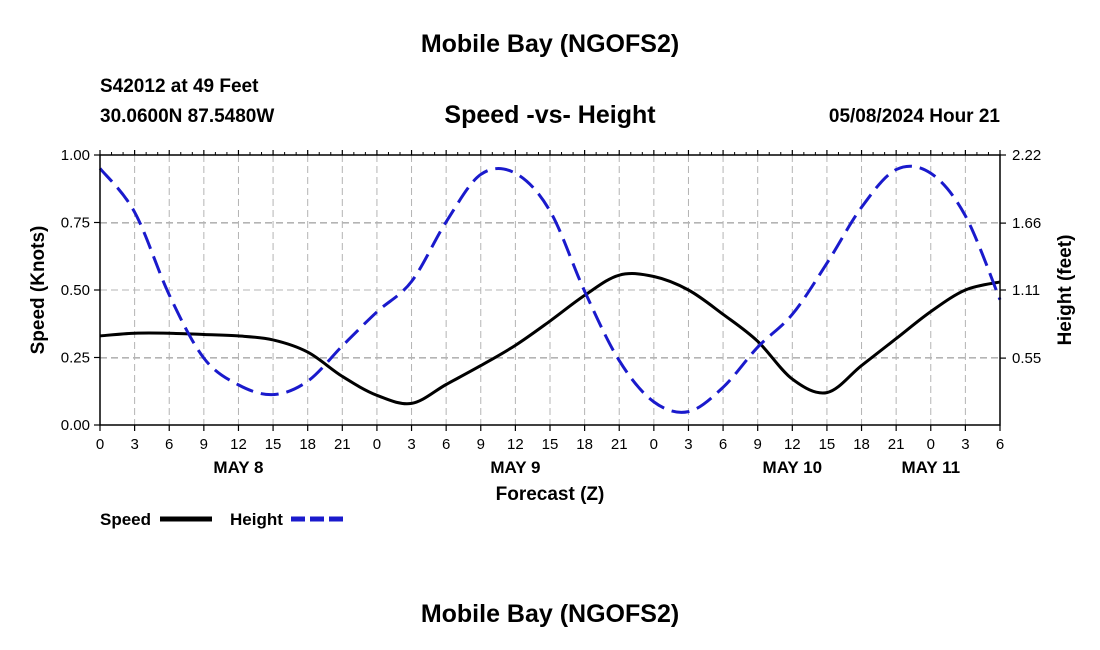 The width and height of the screenshot is (1100, 650). I want to click on day-label: MAY 11, so click(930, 467).